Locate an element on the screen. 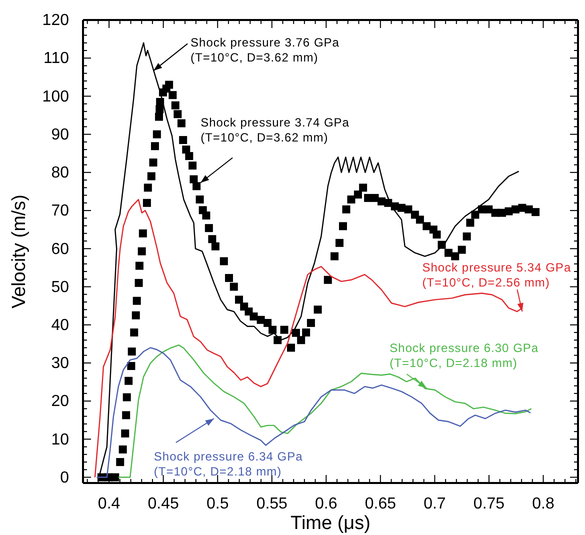 Image resolution: width=585 pixels, height=535 pixels. x-tick-label: 0.75 is located at coordinates (489, 503).